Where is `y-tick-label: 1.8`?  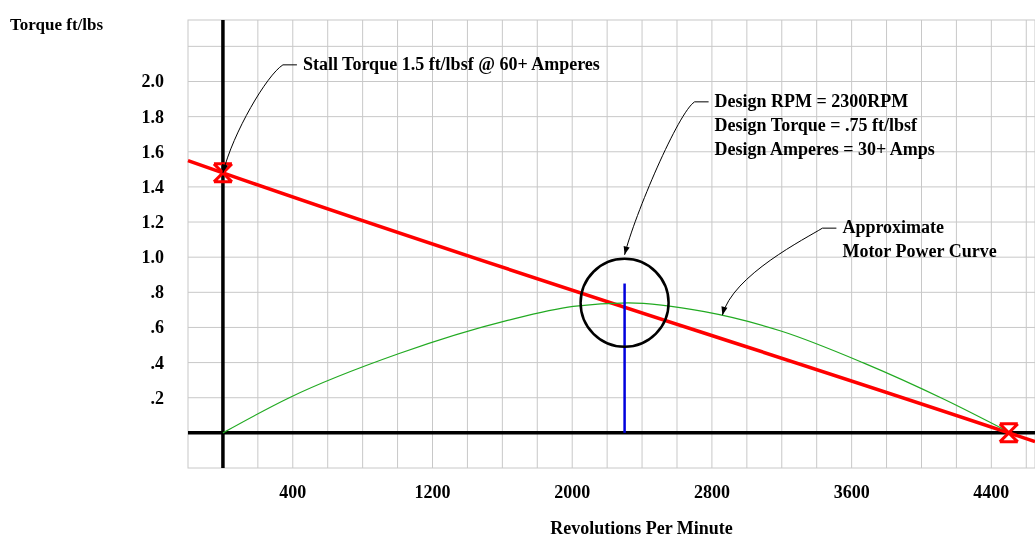
y-tick-label: 1.8 is located at coordinates (152, 116).